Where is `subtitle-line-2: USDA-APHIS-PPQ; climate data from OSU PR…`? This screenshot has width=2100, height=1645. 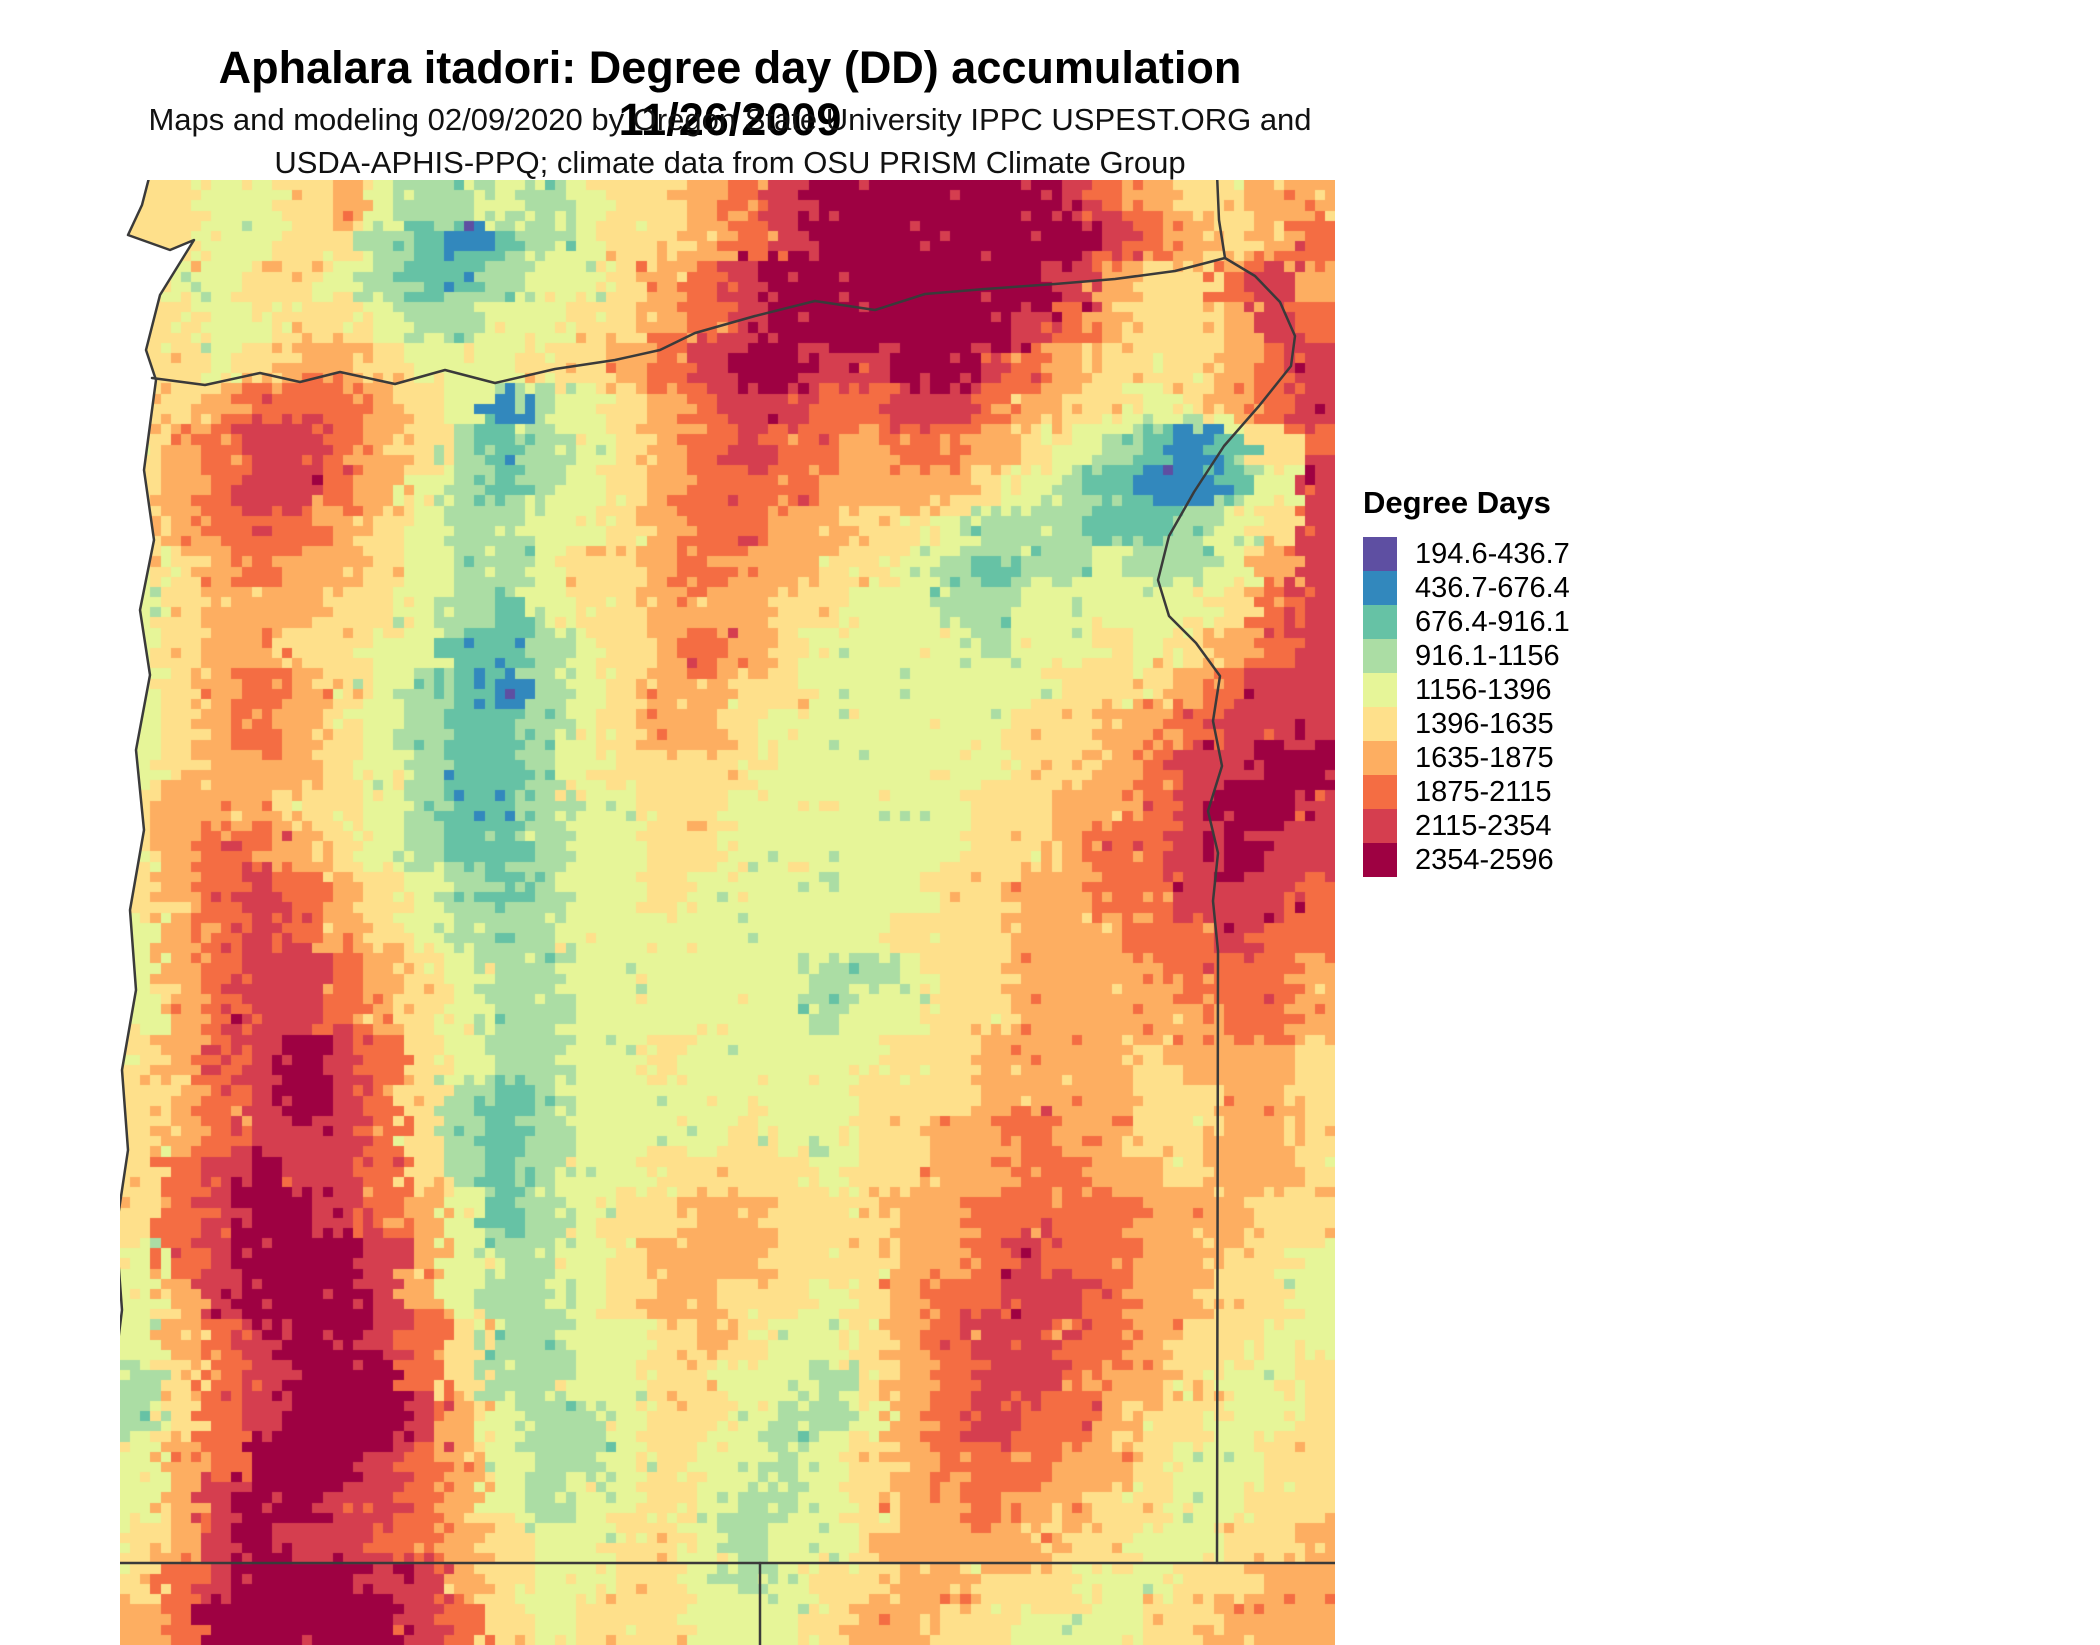
subtitle-line-2: USDA-APHIS-PPQ; climate data from OSU PR… is located at coordinates (730, 162).